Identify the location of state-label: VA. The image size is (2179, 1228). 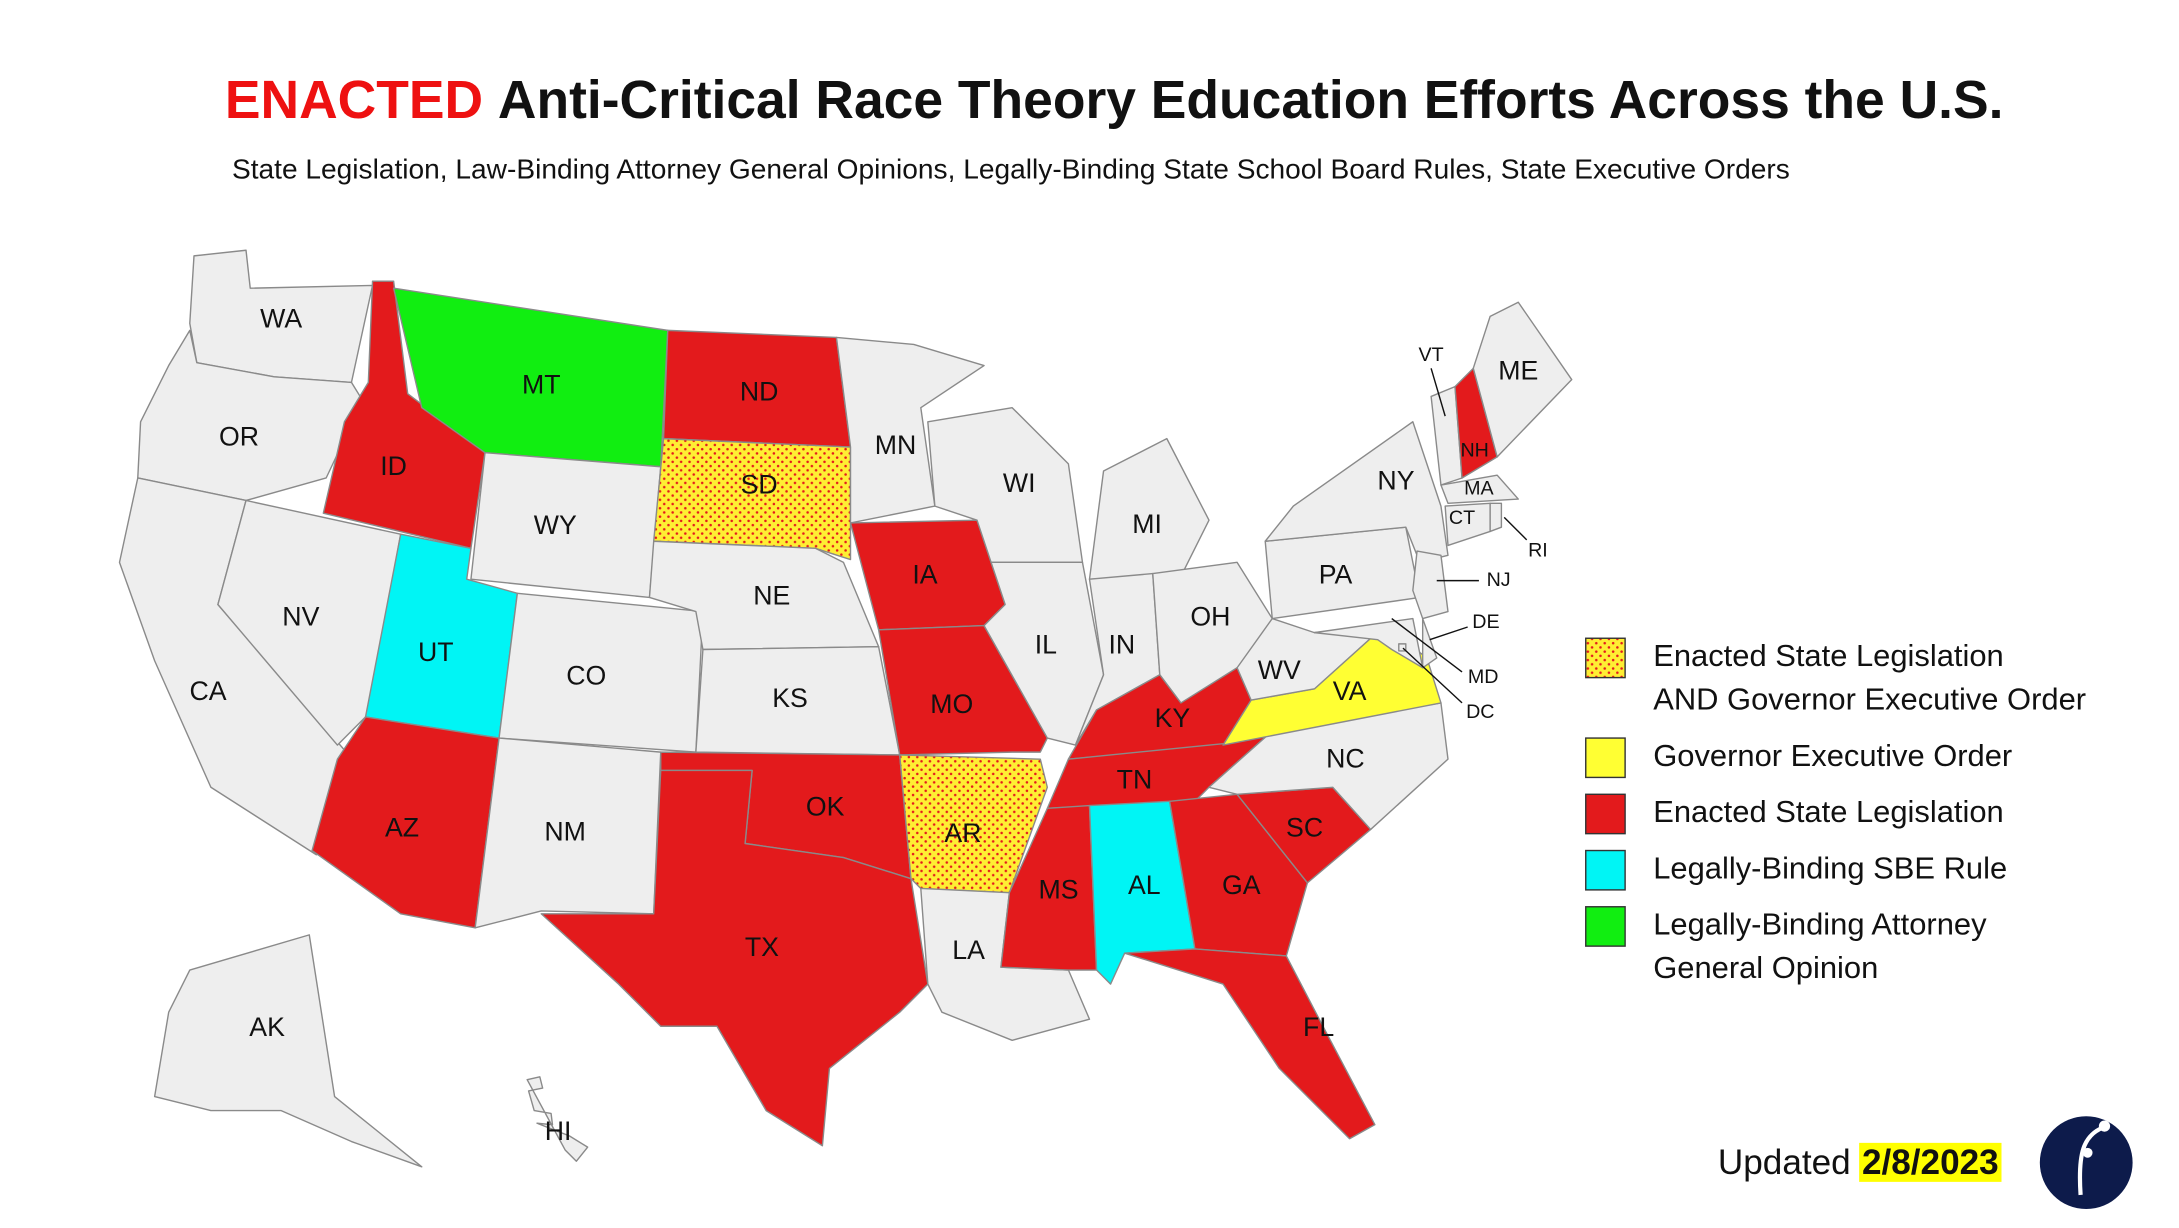
(1350, 691).